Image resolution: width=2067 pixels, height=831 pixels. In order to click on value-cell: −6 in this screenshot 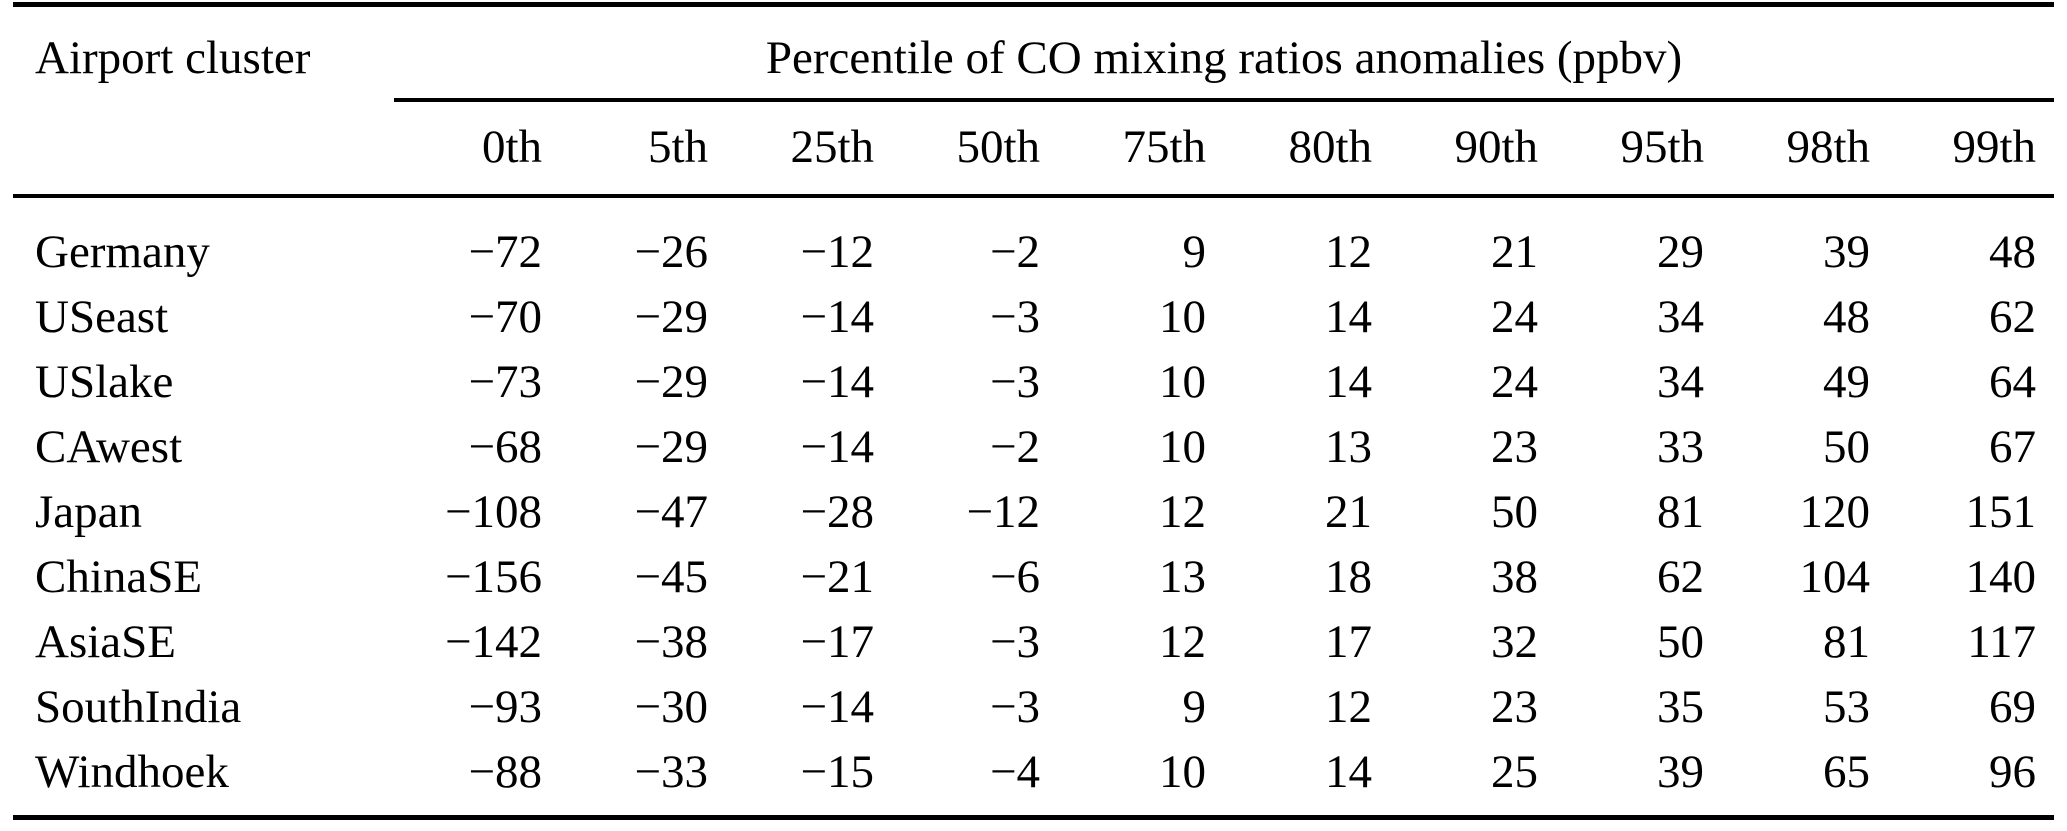, I will do `click(1014, 576)`.